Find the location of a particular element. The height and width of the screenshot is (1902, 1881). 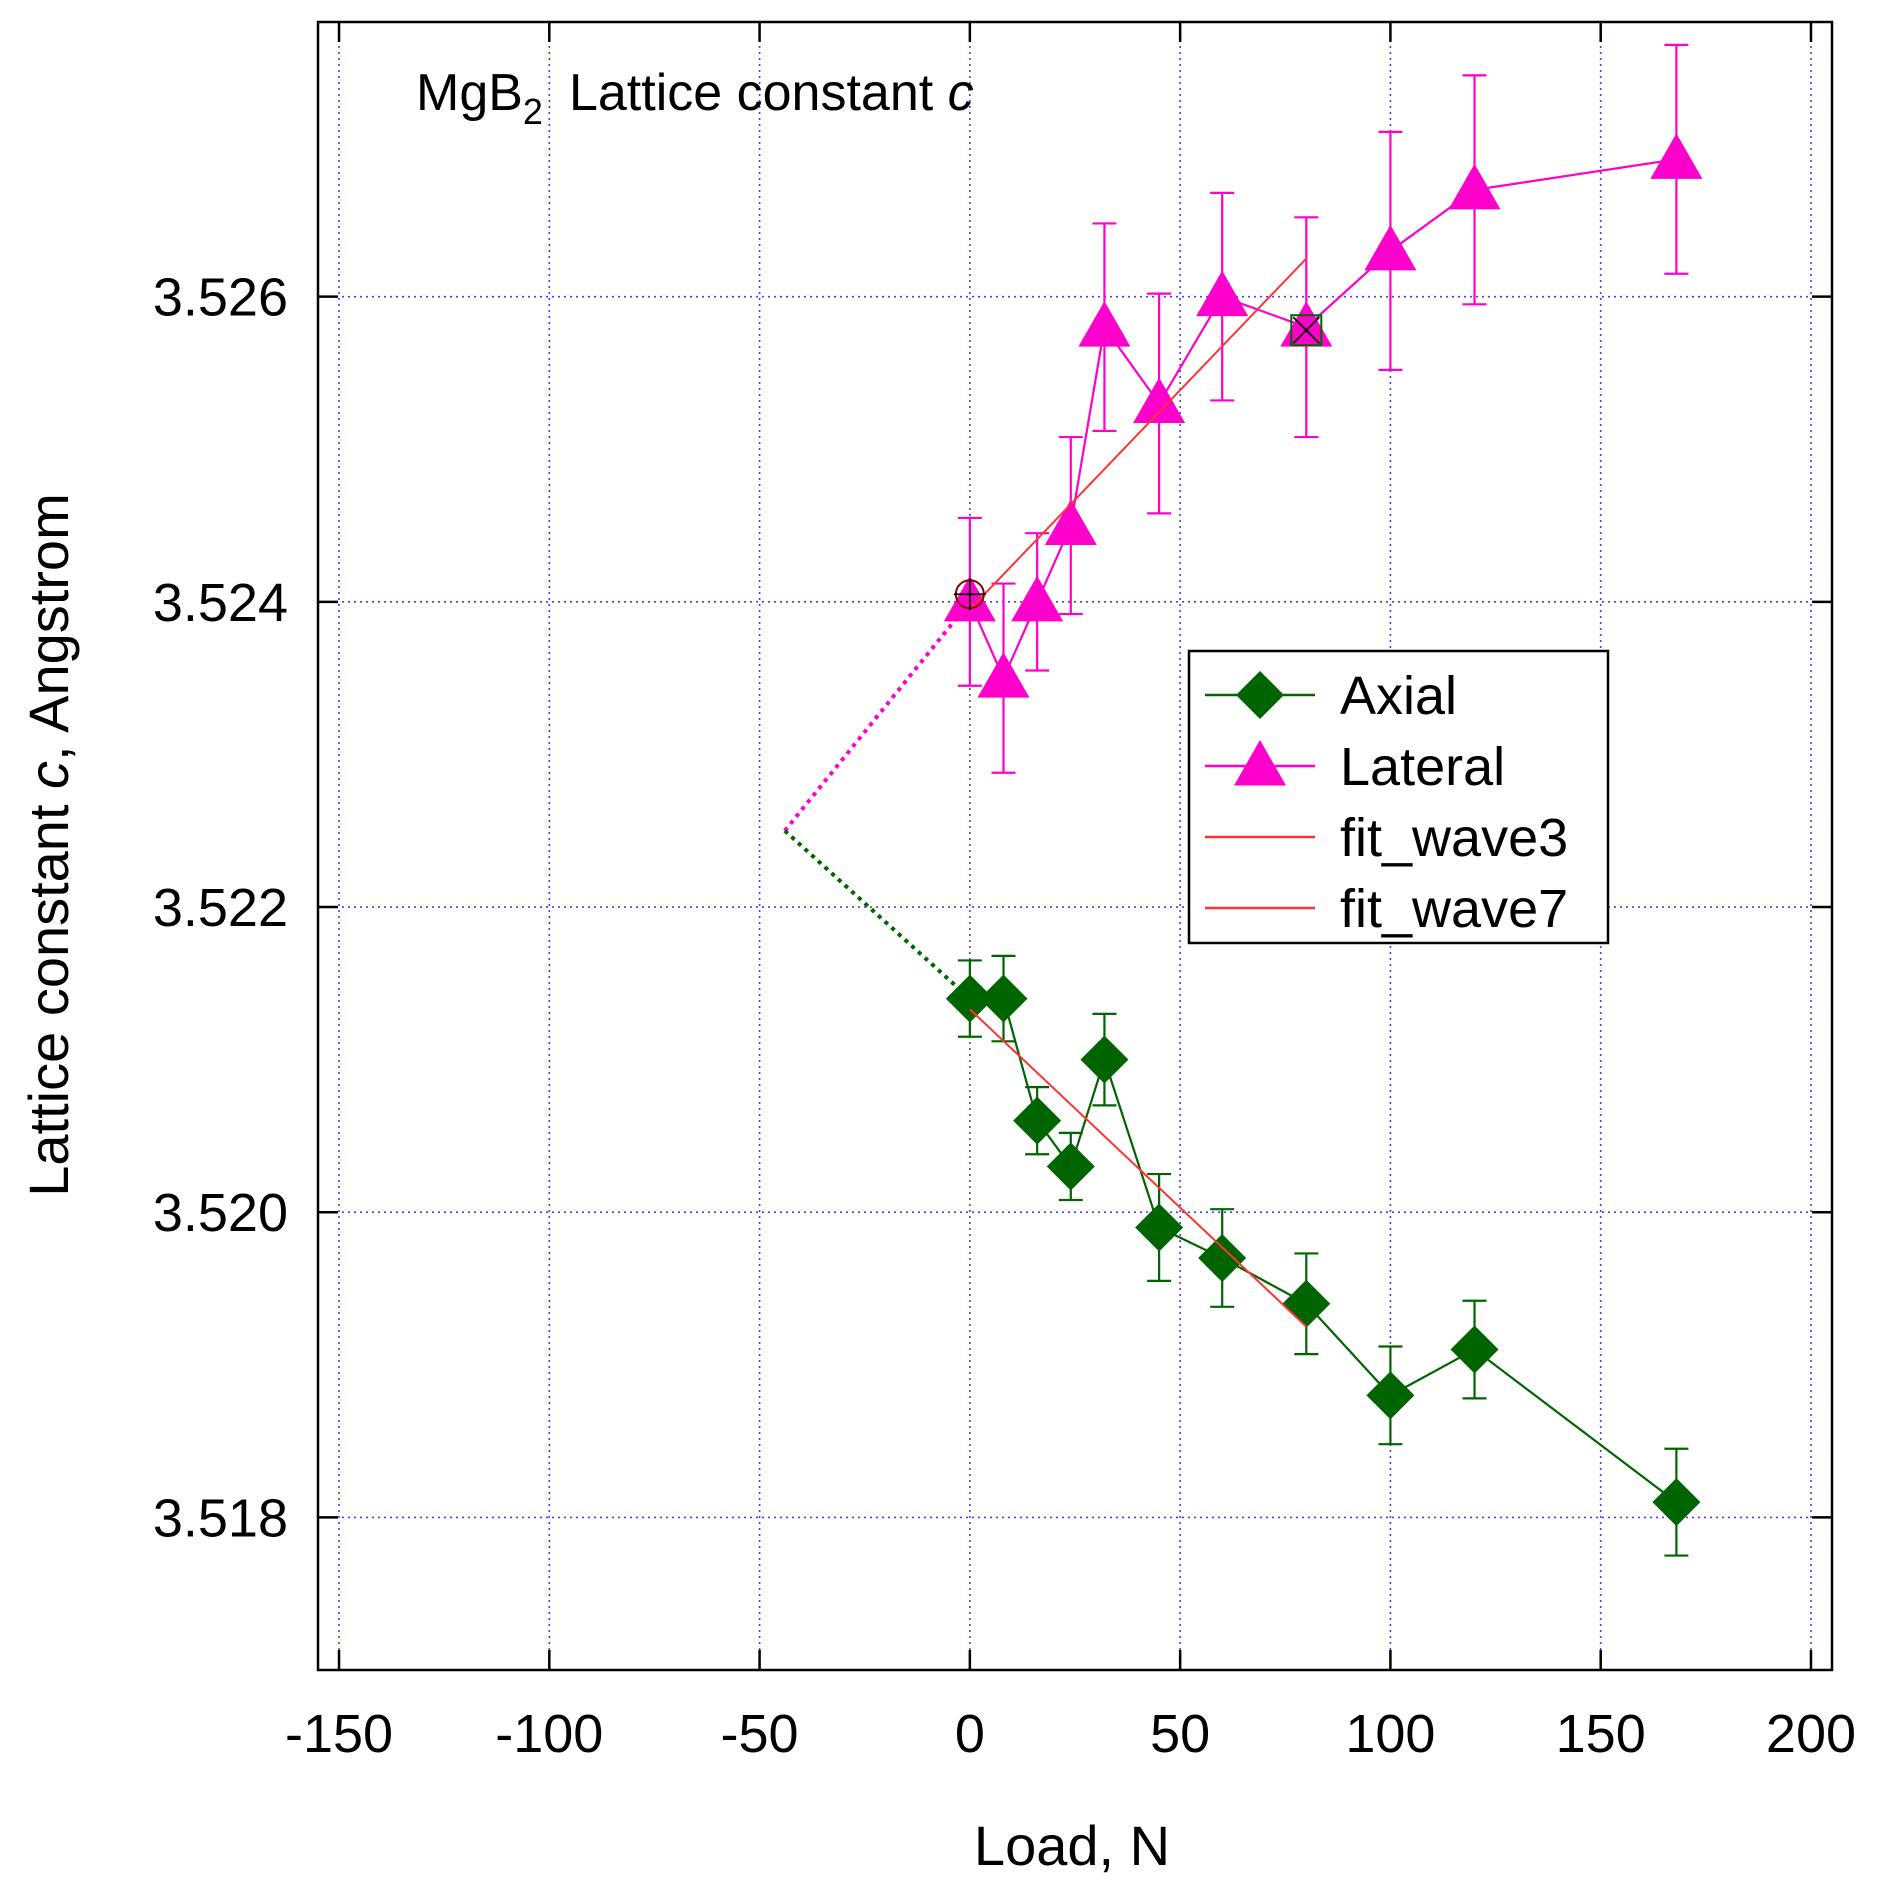

title-middle: Lattice constant is located at coordinates (758, 93).